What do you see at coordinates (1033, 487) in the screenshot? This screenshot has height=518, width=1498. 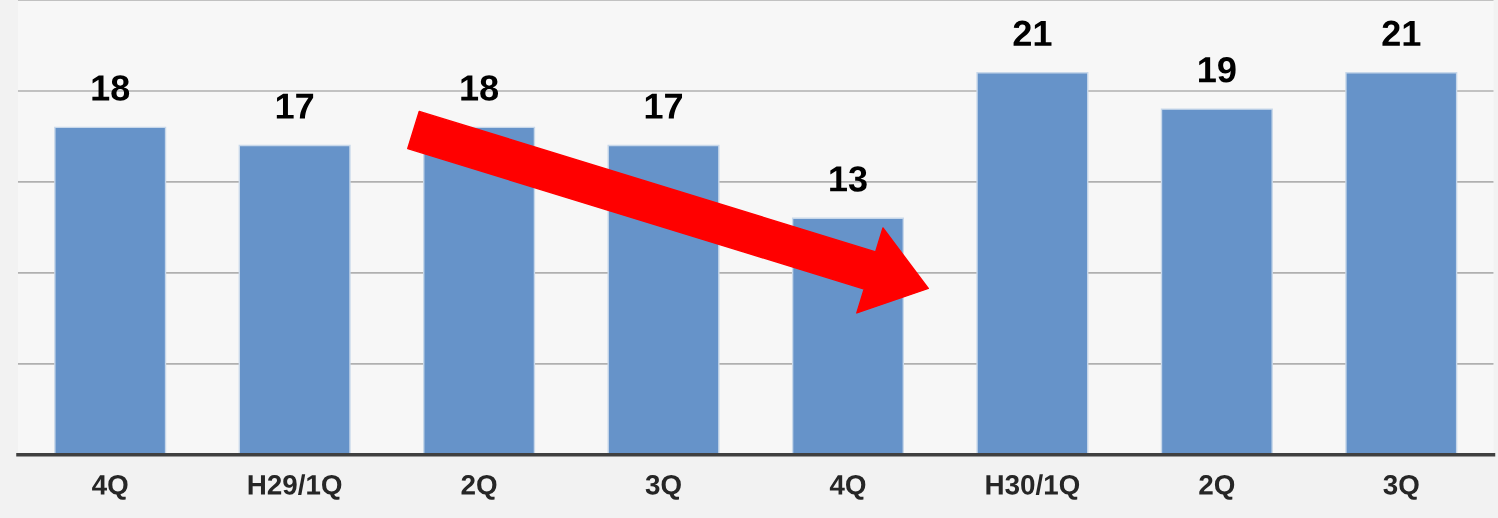 I see `x-tick-label: H30/1Q` at bounding box center [1033, 487].